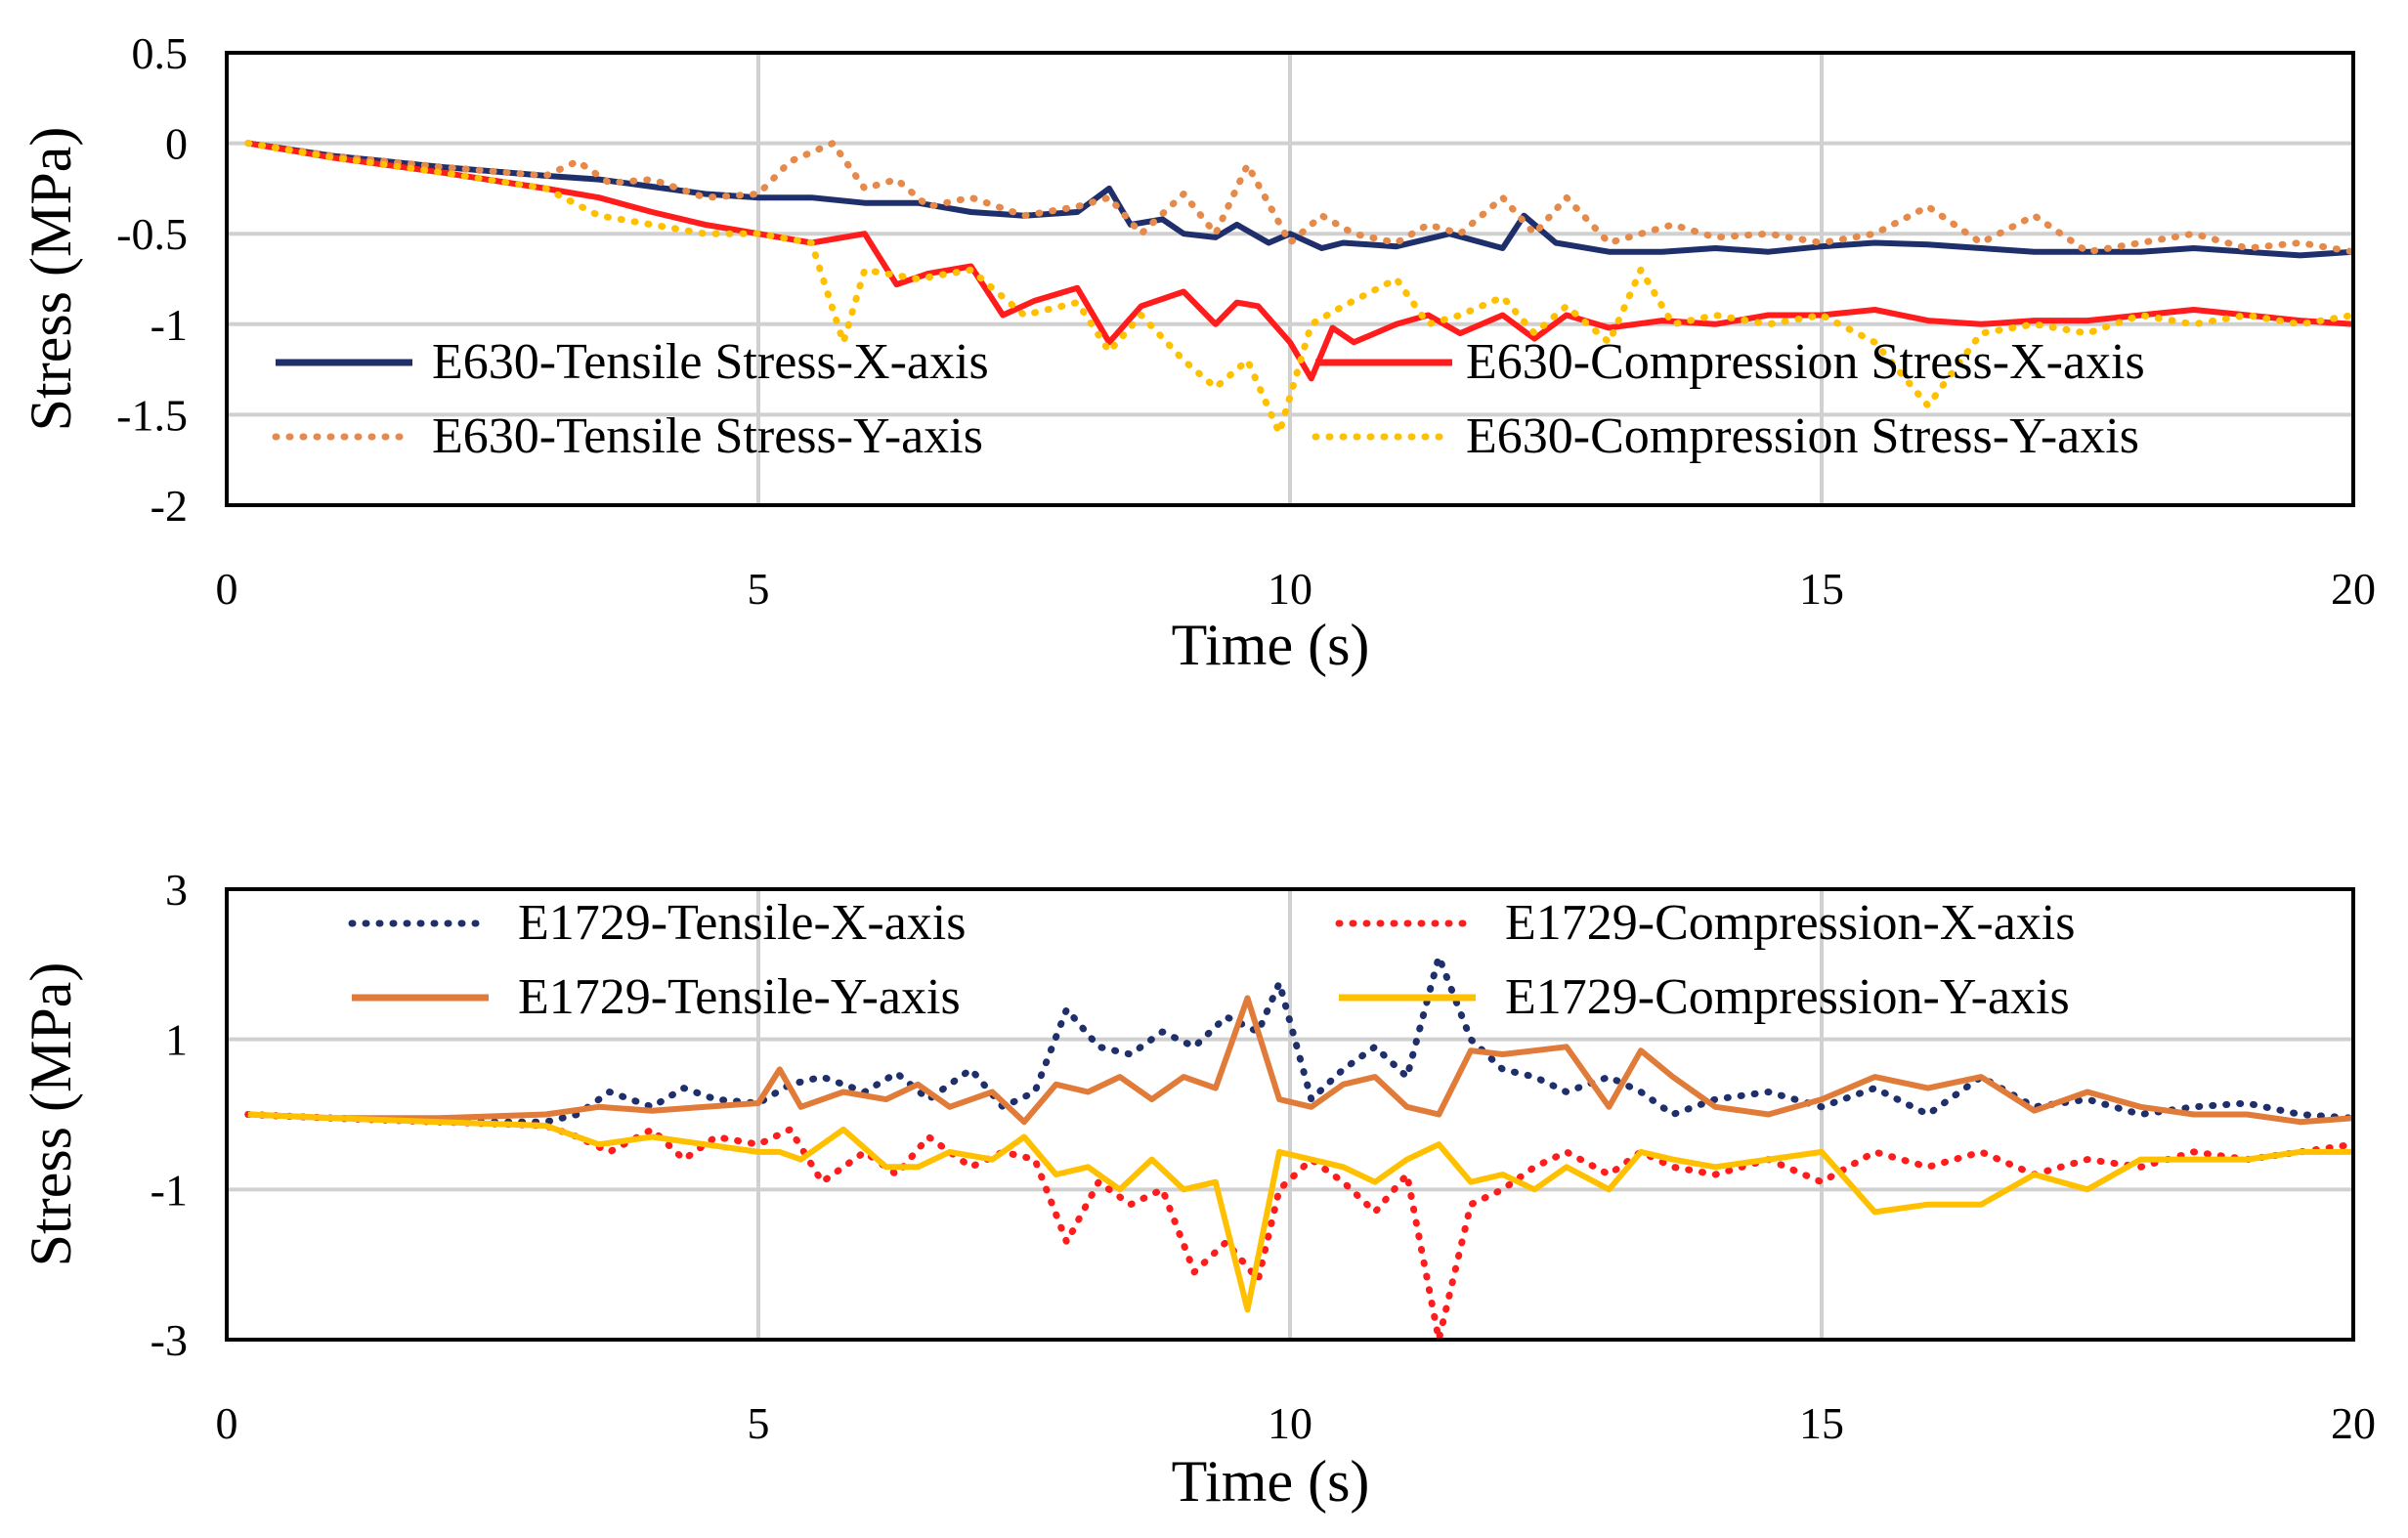 The height and width of the screenshot is (1538, 2408). I want to click on legend-item: E630-Compression Stress-X-axis, so click(1730, 362).